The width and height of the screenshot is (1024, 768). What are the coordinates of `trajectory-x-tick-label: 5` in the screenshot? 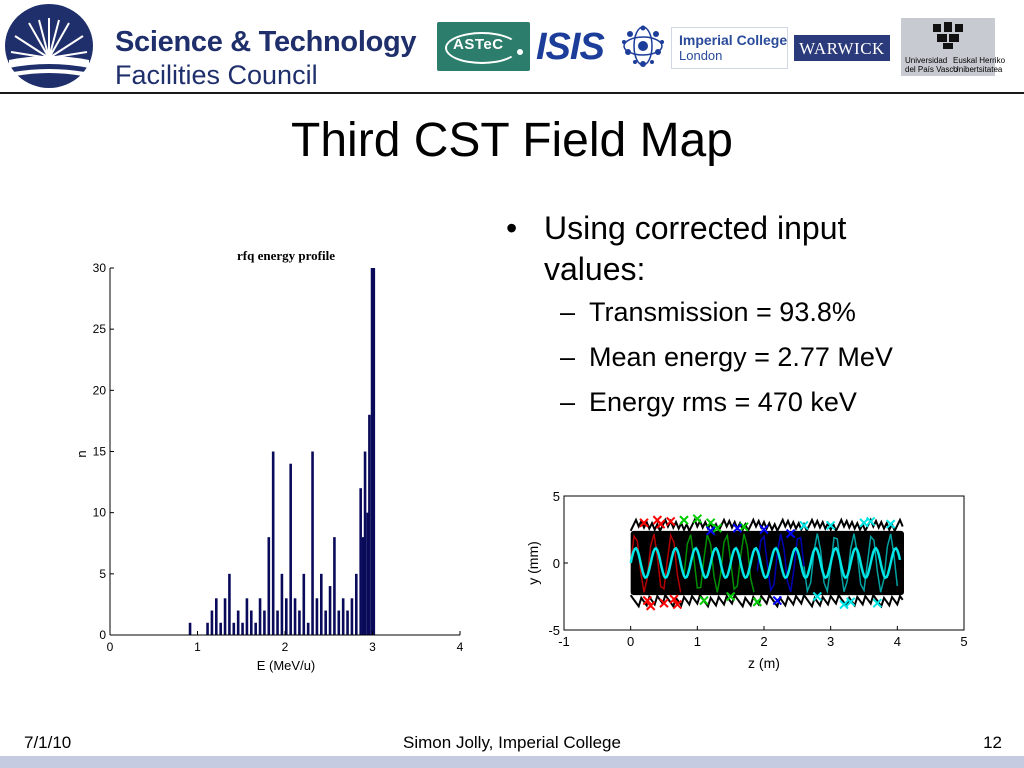 It's located at (963, 641).